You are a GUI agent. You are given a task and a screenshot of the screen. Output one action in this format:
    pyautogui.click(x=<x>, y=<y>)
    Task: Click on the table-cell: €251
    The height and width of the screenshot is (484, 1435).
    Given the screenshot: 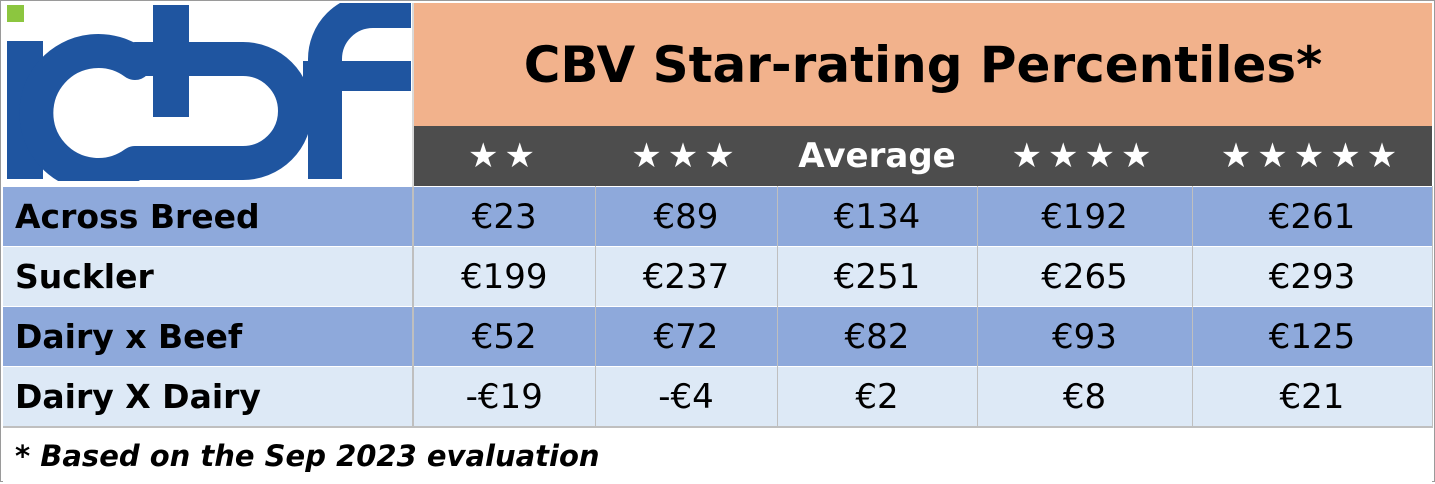 What is the action you would take?
    pyautogui.click(x=877, y=276)
    